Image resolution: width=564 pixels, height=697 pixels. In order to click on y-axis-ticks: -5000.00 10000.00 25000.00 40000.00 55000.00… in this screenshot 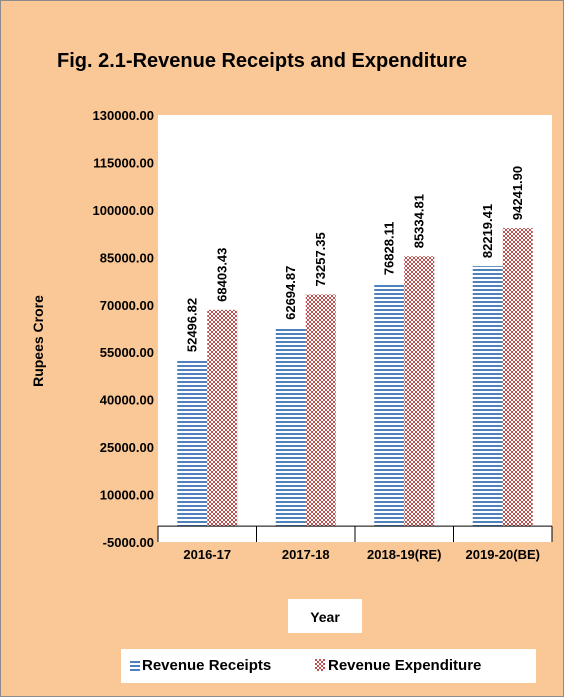, I will do `click(123, 329)`.